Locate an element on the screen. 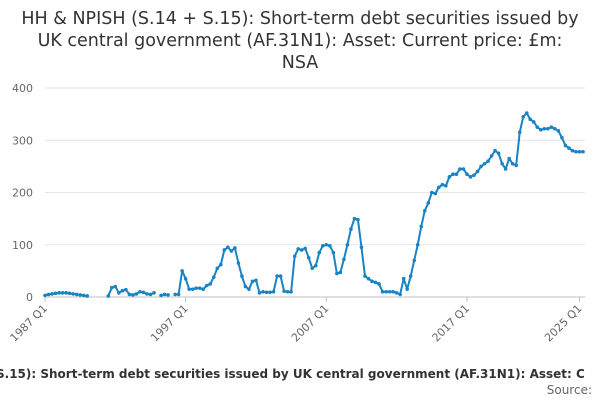 The height and width of the screenshot is (400, 600). y-axis: 0 100 200 300 400 is located at coordinates (22, 193).